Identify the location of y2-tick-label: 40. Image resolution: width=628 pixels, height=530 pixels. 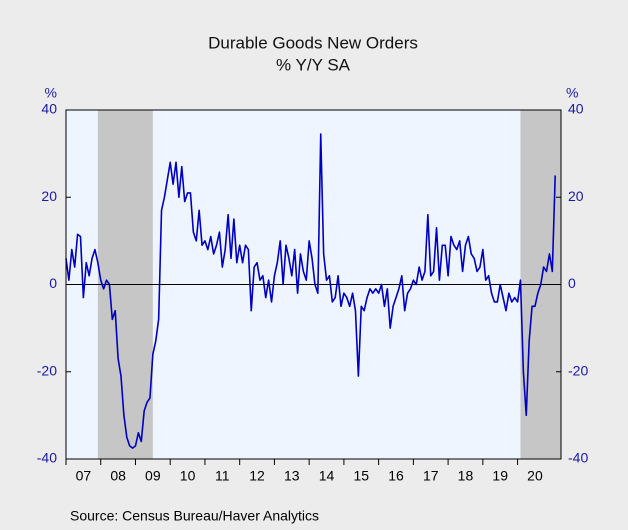
(576, 109).